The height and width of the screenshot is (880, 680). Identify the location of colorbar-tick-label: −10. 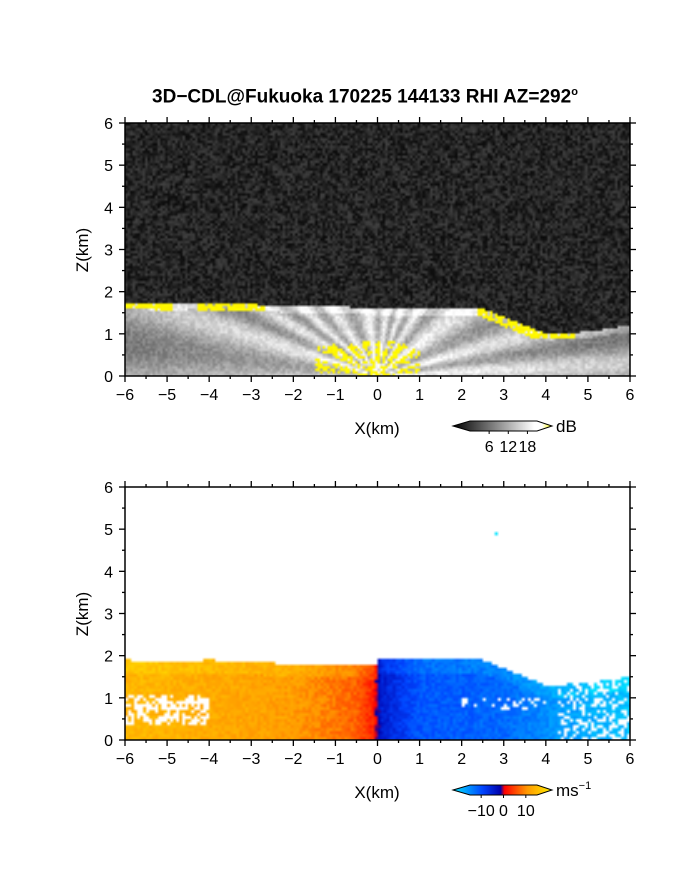
(481, 811).